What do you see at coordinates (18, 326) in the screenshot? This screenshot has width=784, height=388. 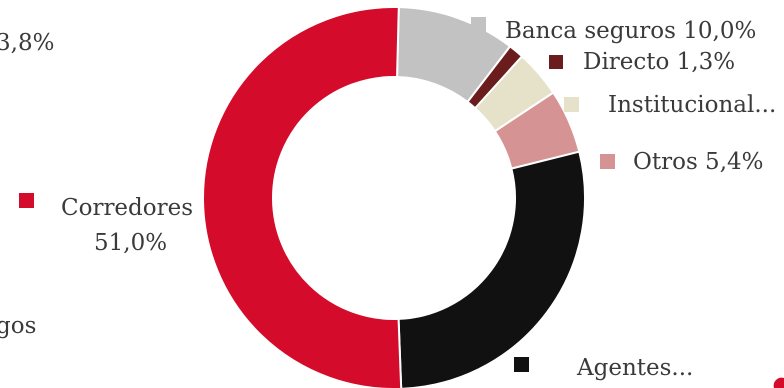 I see `label-cut-bottom-left: gos` at bounding box center [18, 326].